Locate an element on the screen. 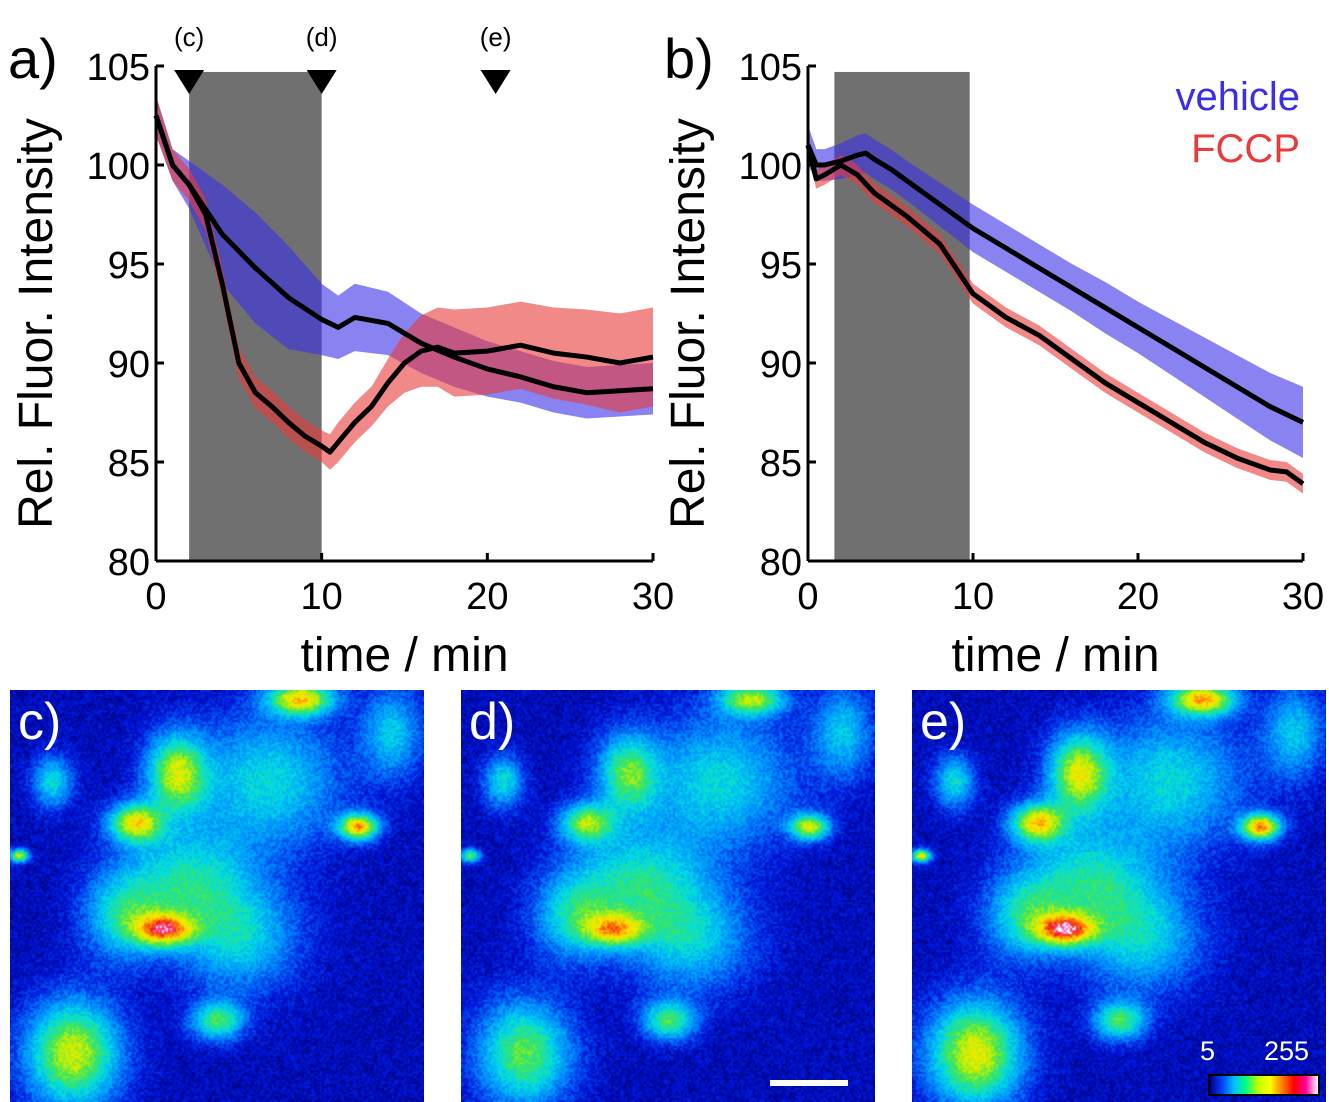 The width and height of the screenshot is (1329, 1102). chart-b-x-tick-label: 30 is located at coordinates (1303, 597).